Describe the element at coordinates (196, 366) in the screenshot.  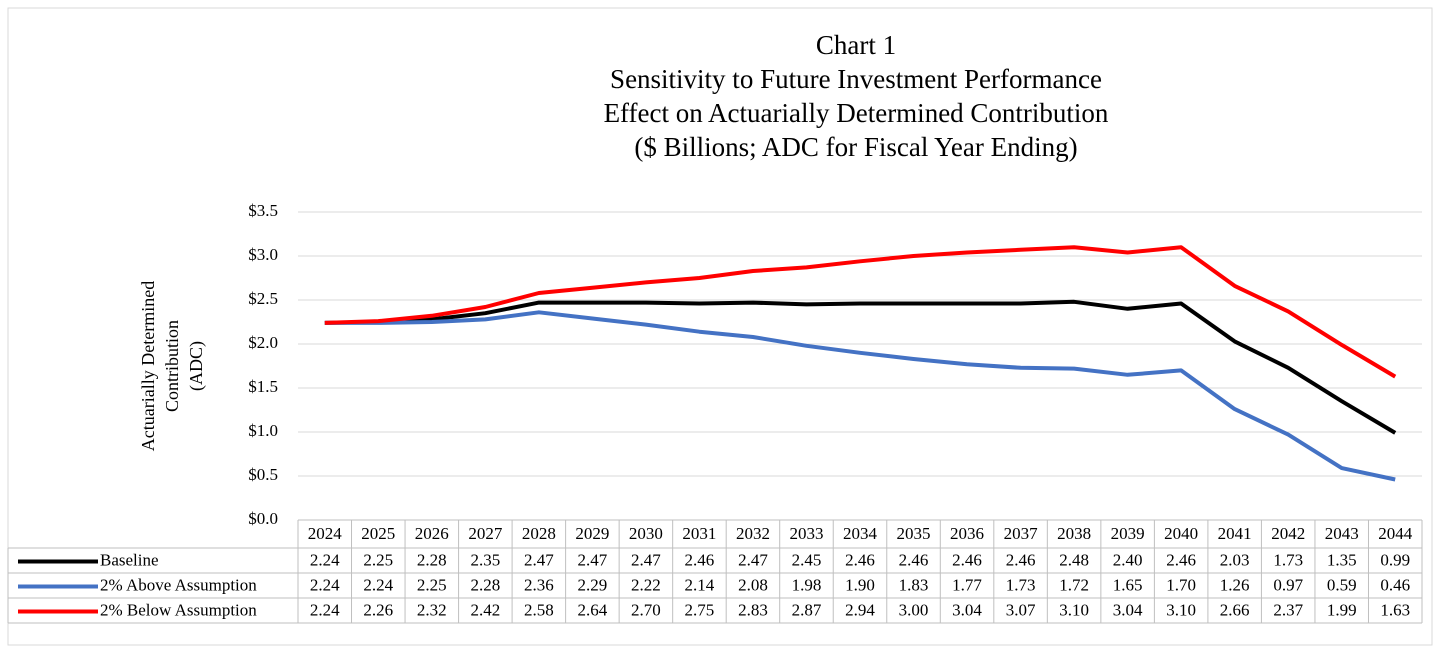
I see `y-axis-label: (ADC)` at that location.